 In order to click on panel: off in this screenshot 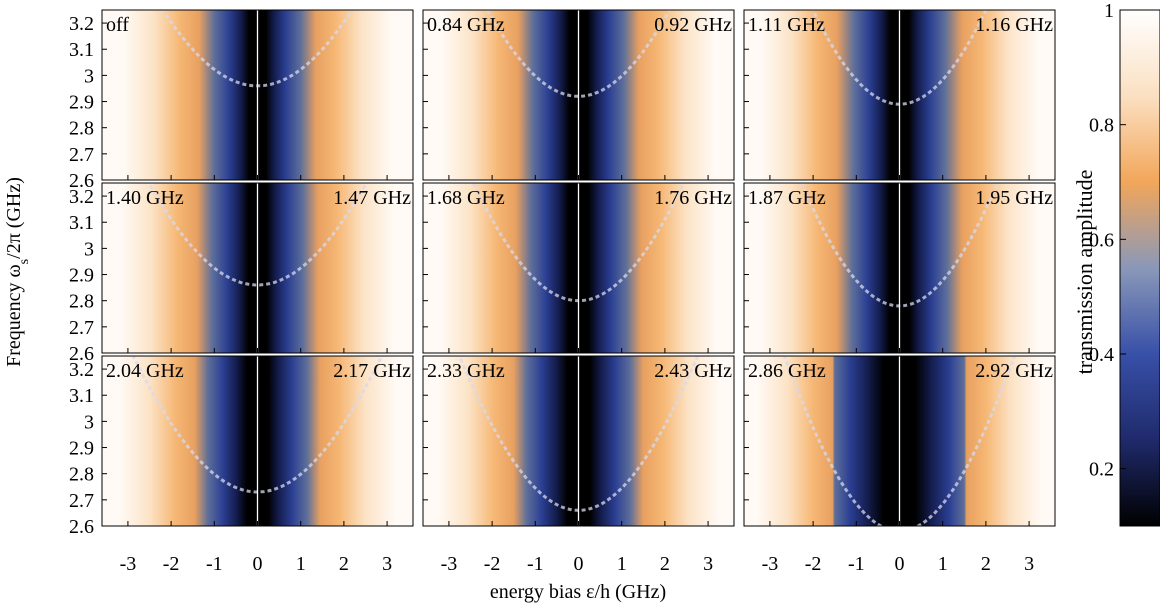, I will do `click(257, 95)`.